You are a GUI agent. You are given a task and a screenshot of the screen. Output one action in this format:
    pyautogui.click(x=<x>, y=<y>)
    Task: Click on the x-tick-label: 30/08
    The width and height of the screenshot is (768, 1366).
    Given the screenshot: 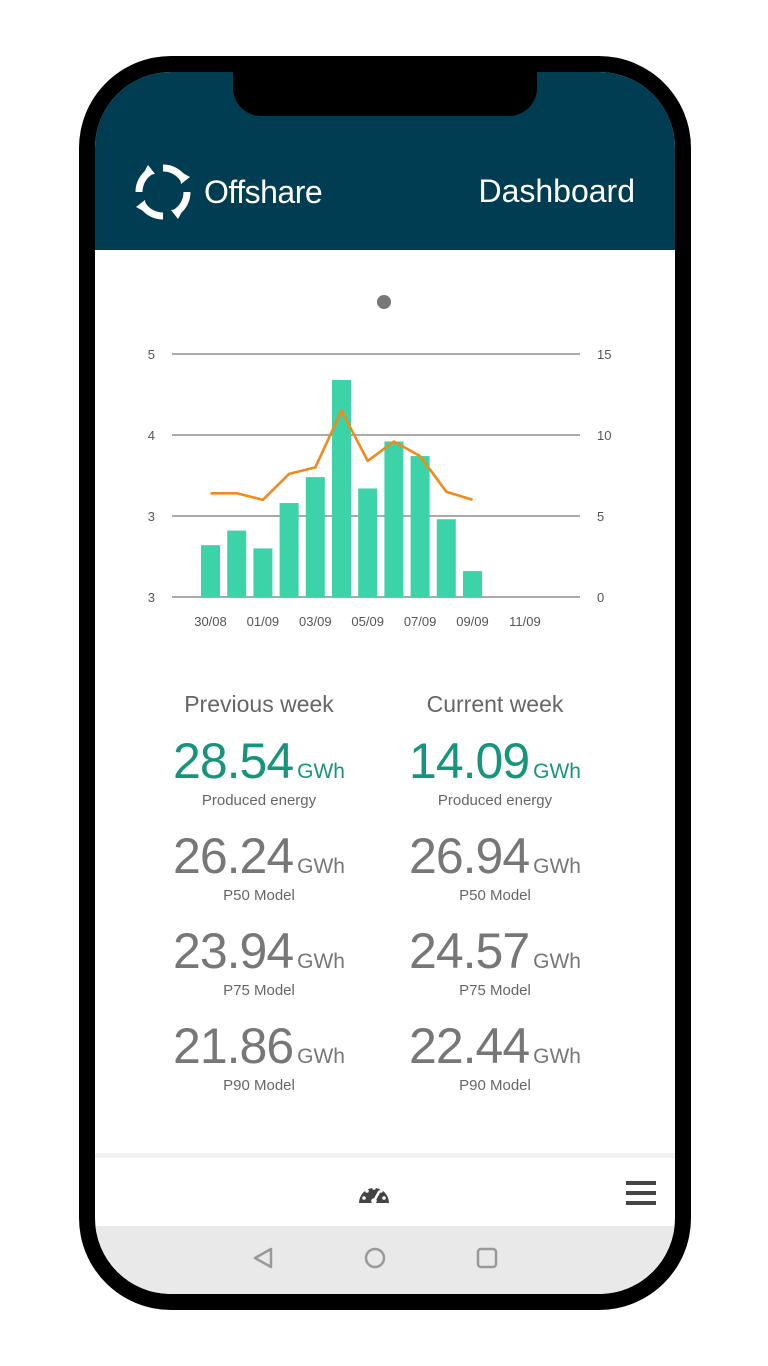 What is the action you would take?
    pyautogui.click(x=210, y=621)
    